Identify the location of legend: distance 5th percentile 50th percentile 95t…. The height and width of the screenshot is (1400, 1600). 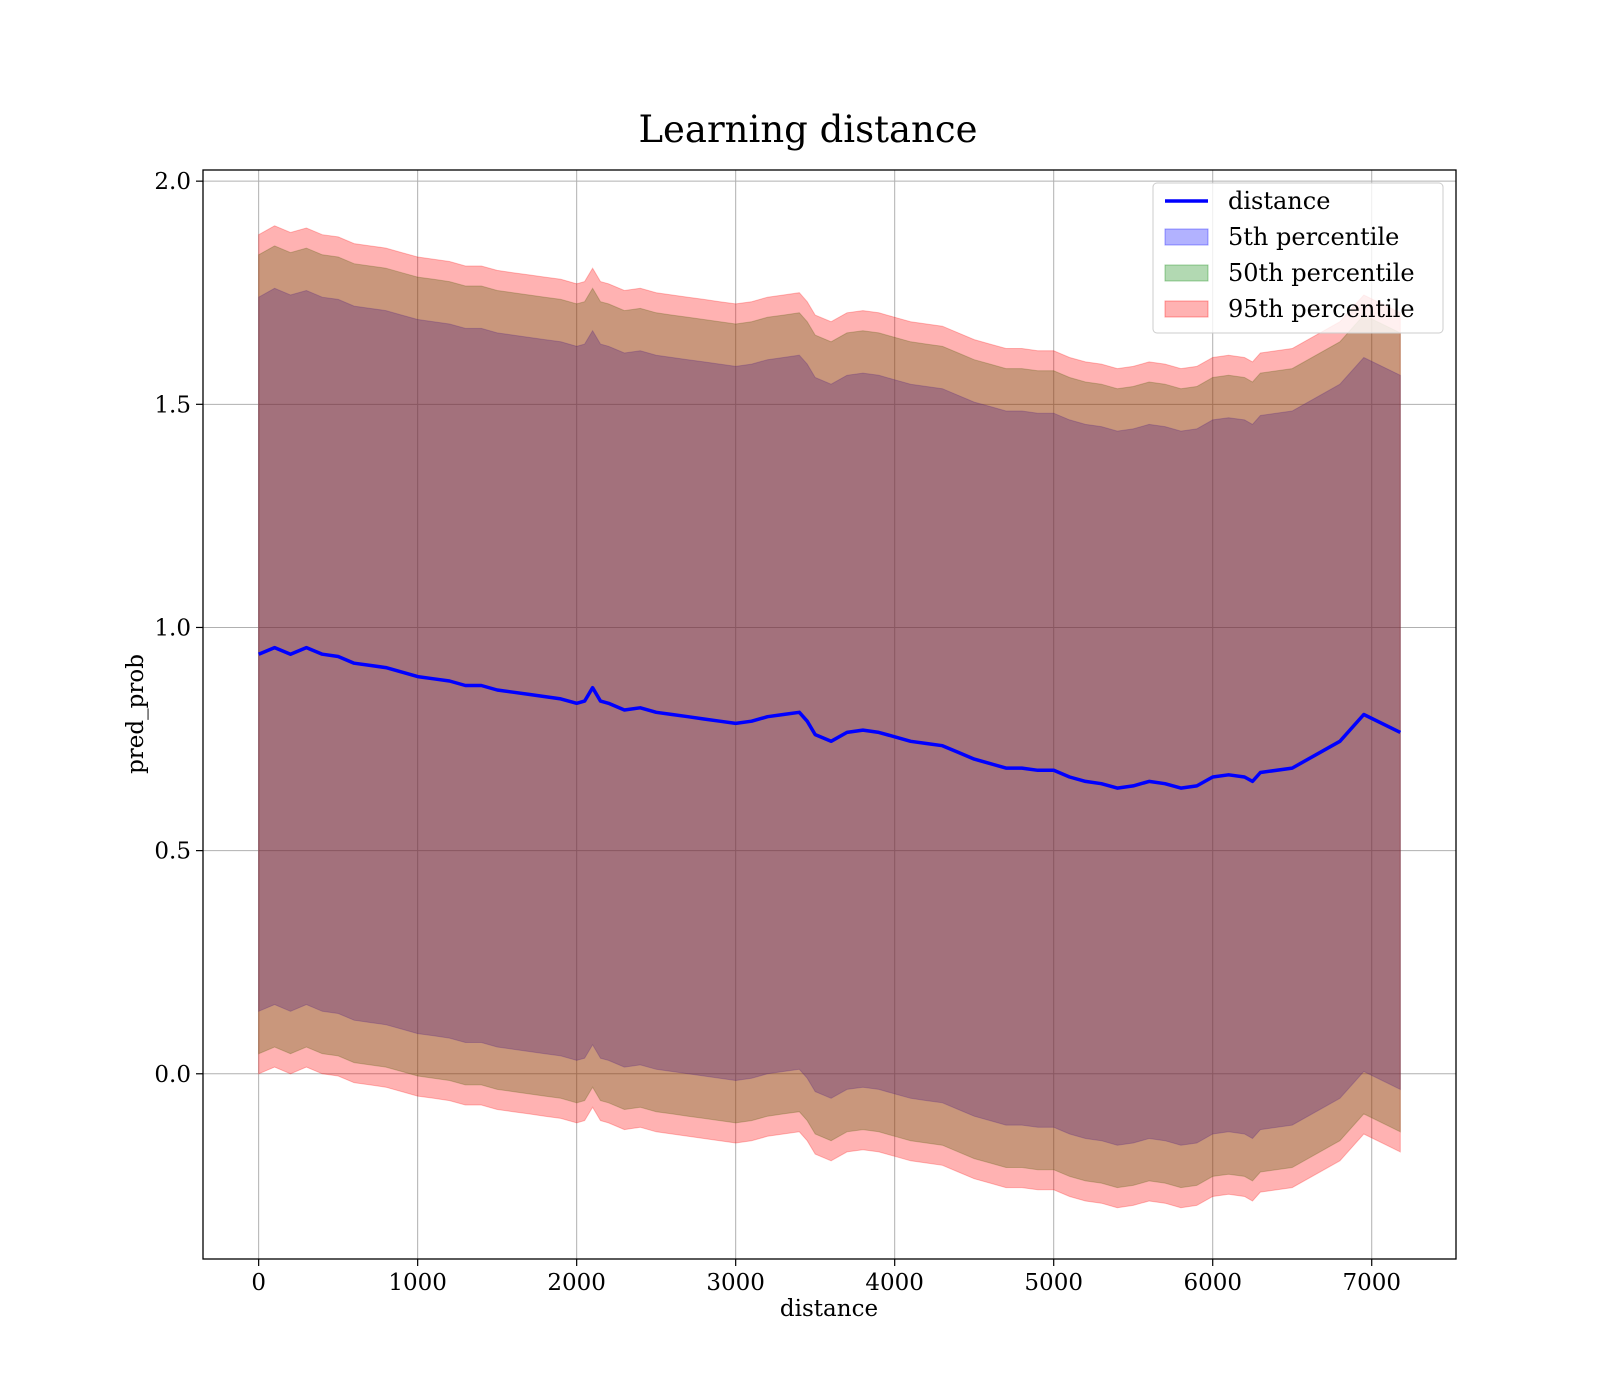
(1298, 258).